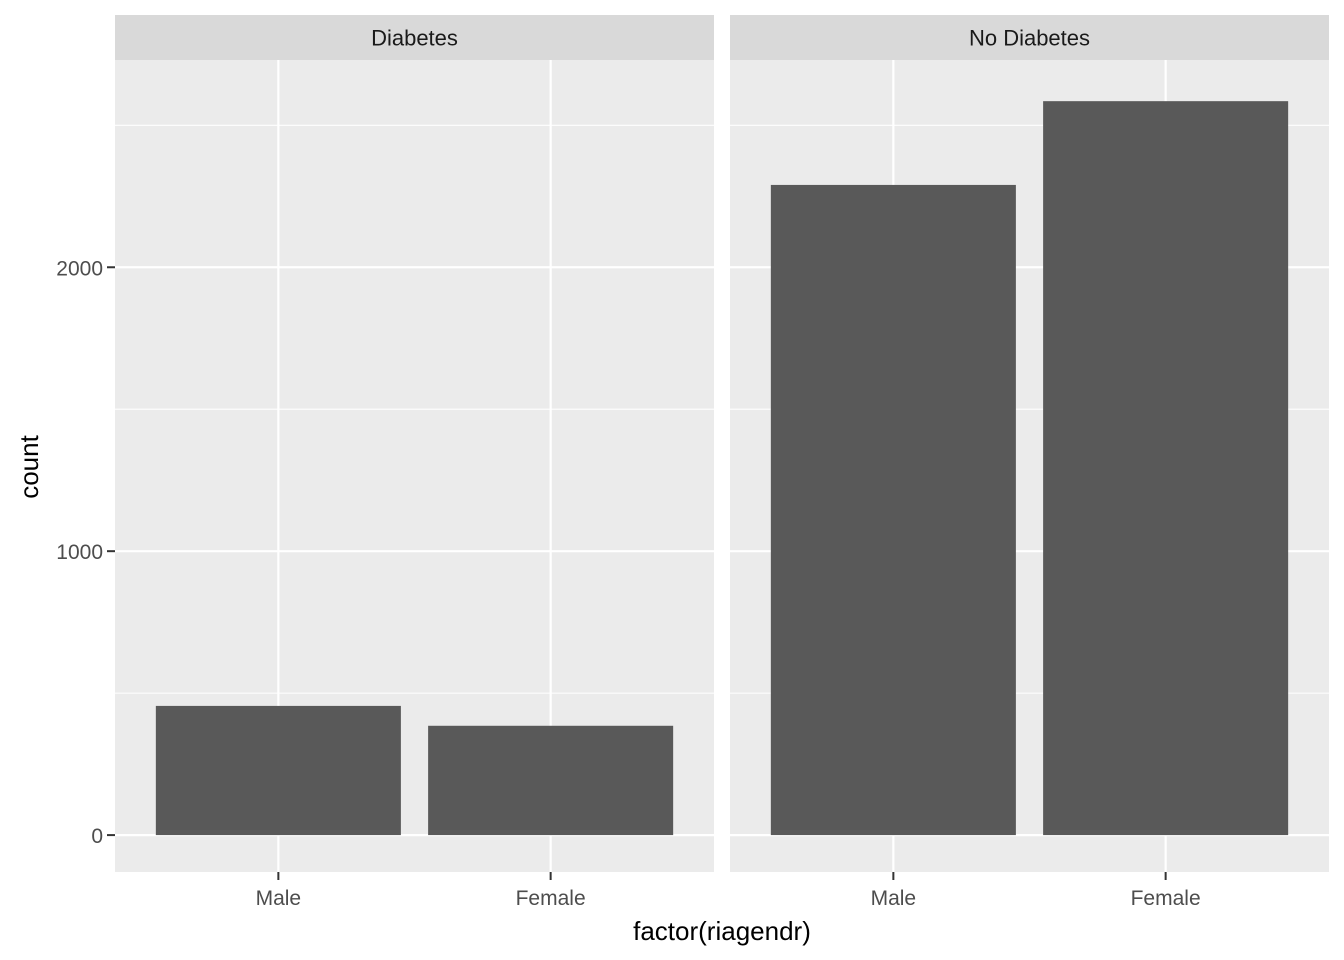 Image resolution: width=1344 pixels, height=960 pixels. I want to click on y-tick-label: 1000, so click(79, 552).